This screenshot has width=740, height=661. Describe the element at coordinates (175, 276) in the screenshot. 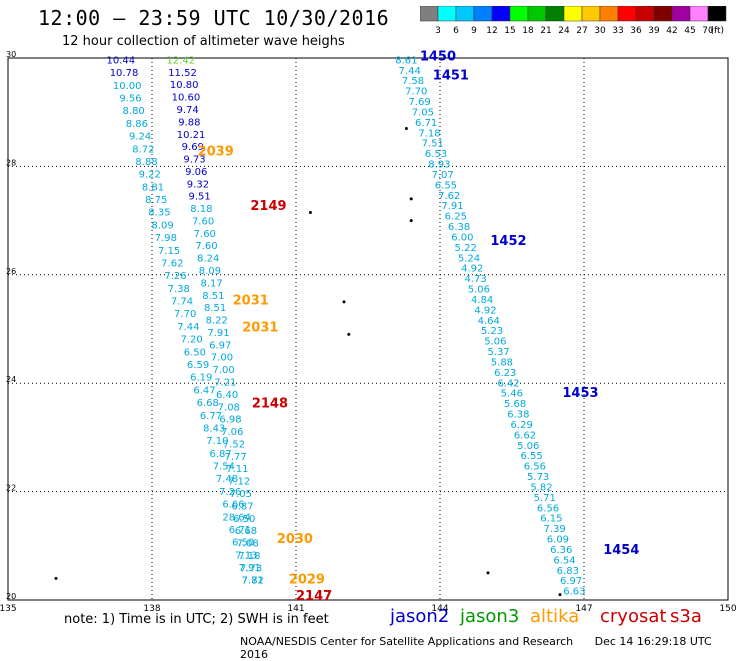

I see `swh-value: 7.26` at that location.